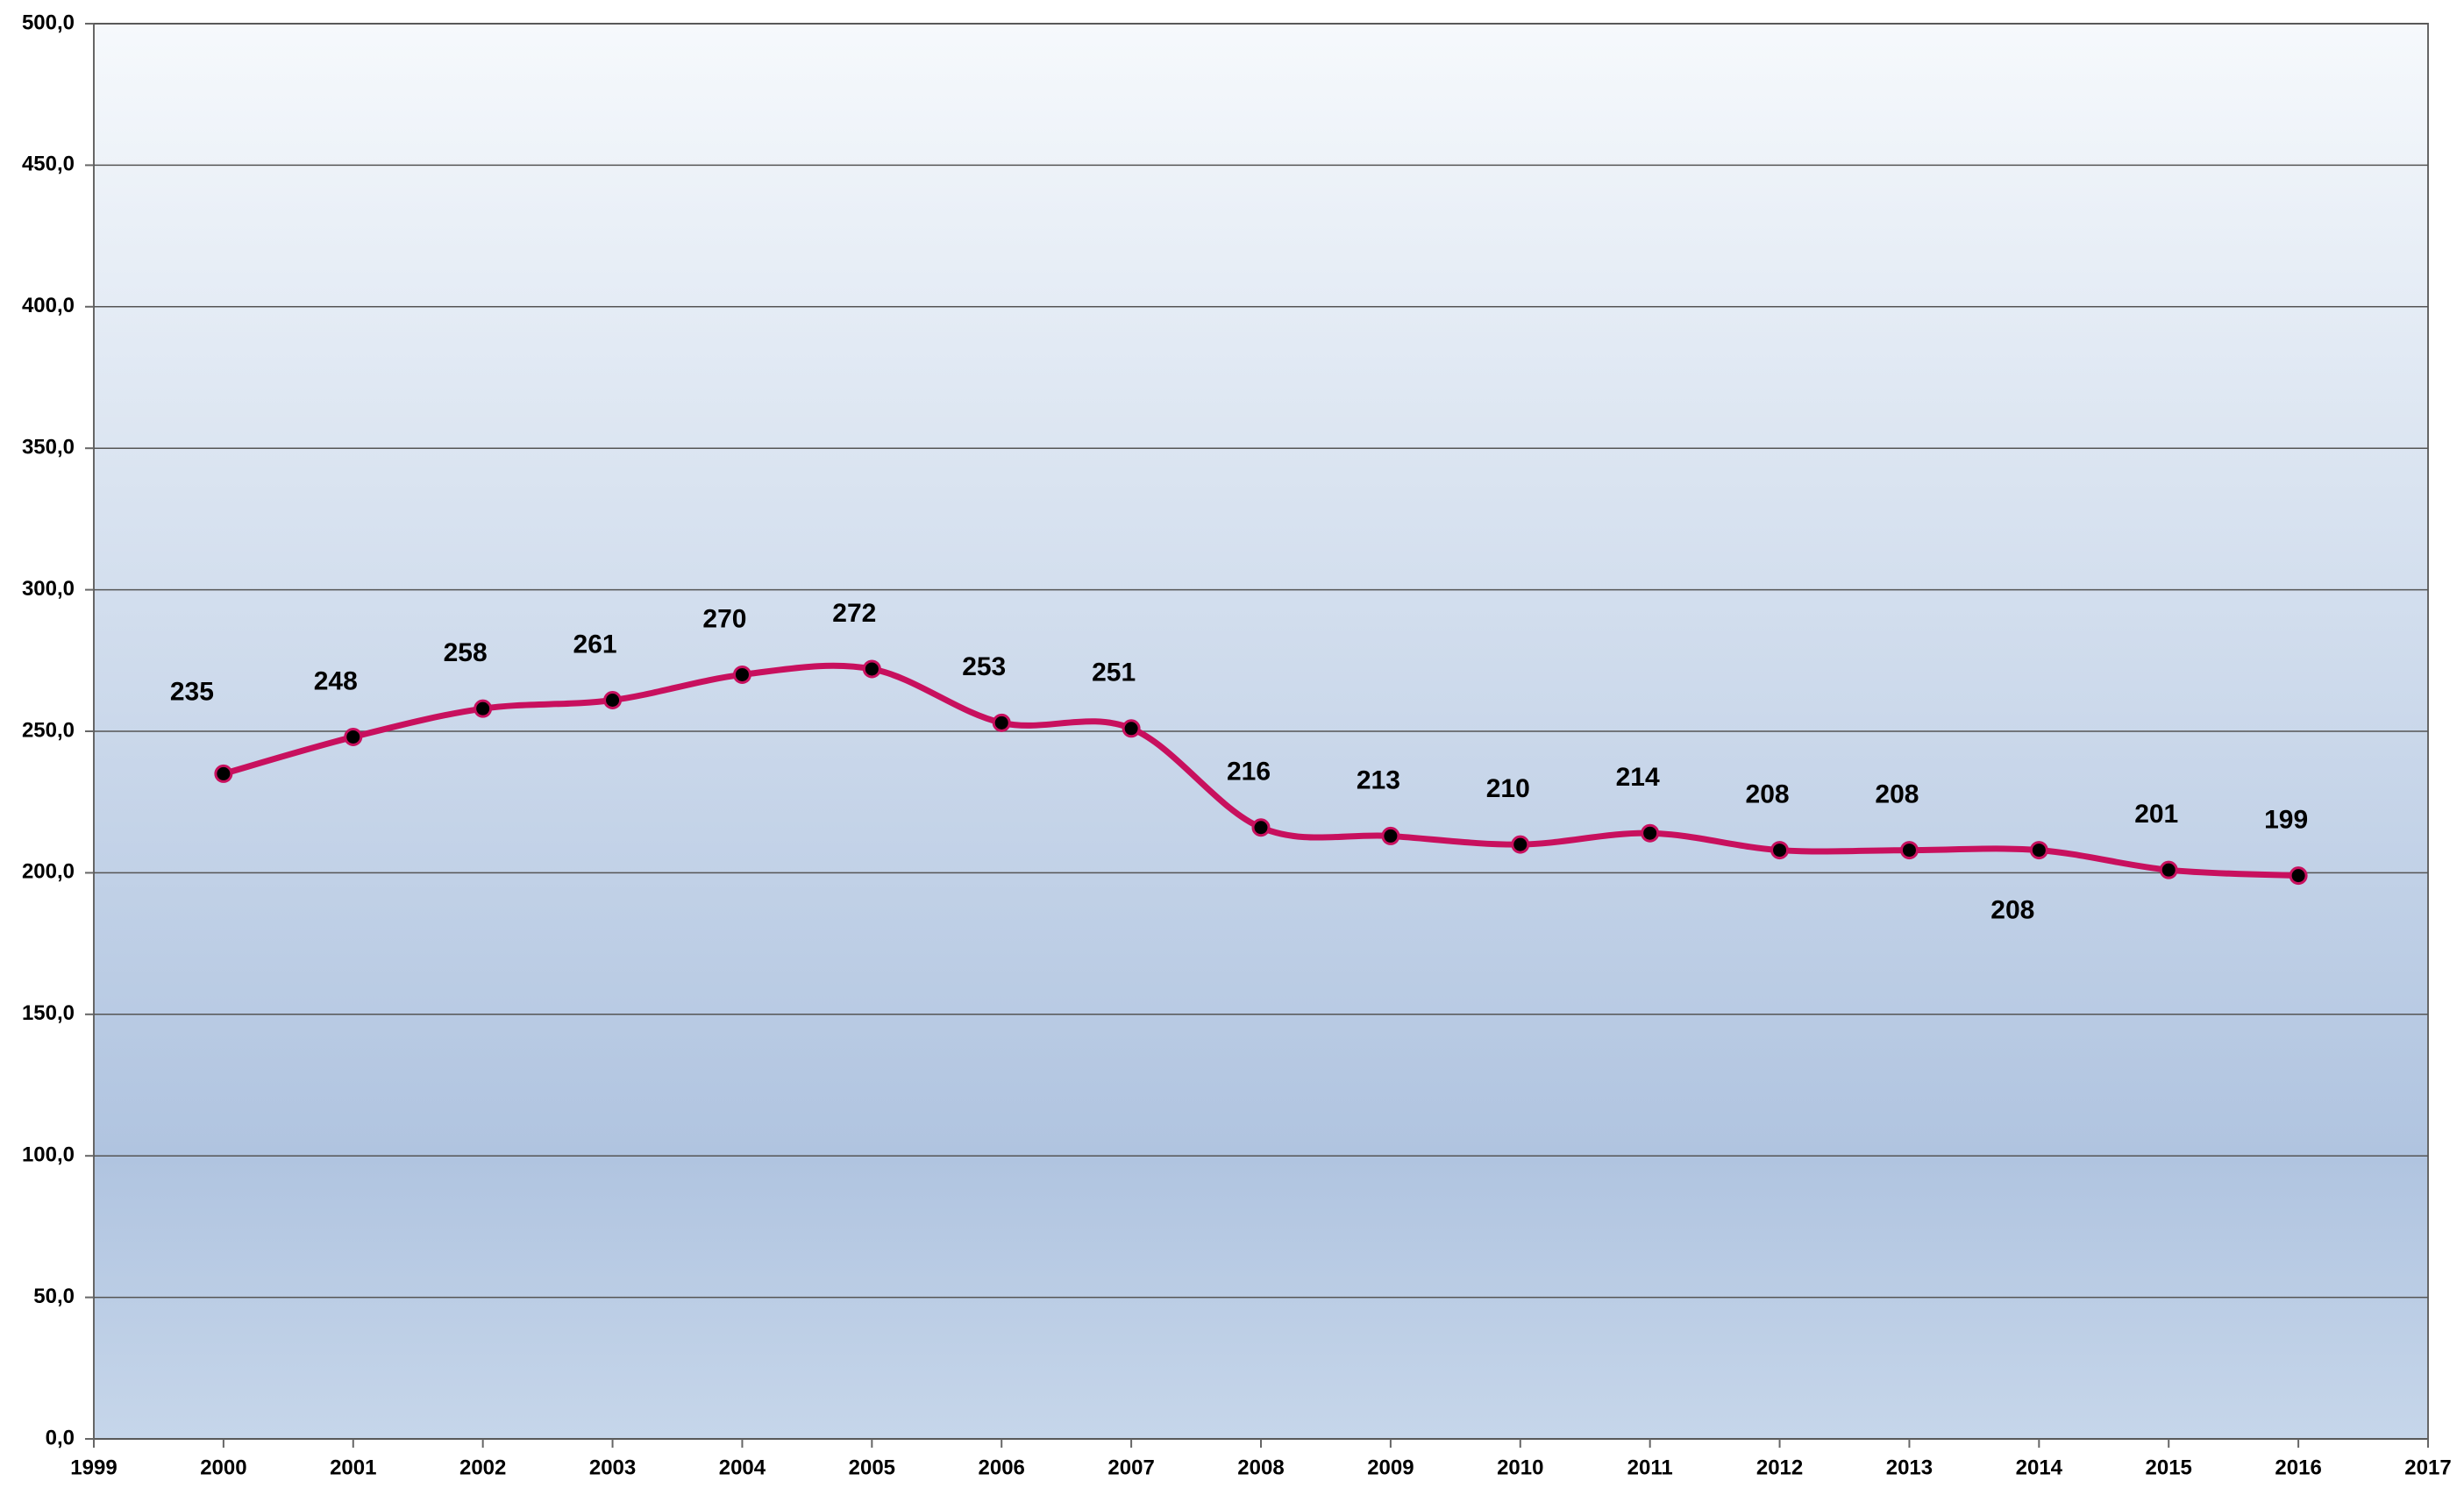 The height and width of the screenshot is (1488, 2464). What do you see at coordinates (1002, 1467) in the screenshot?
I see `x-tick-label: 2006` at bounding box center [1002, 1467].